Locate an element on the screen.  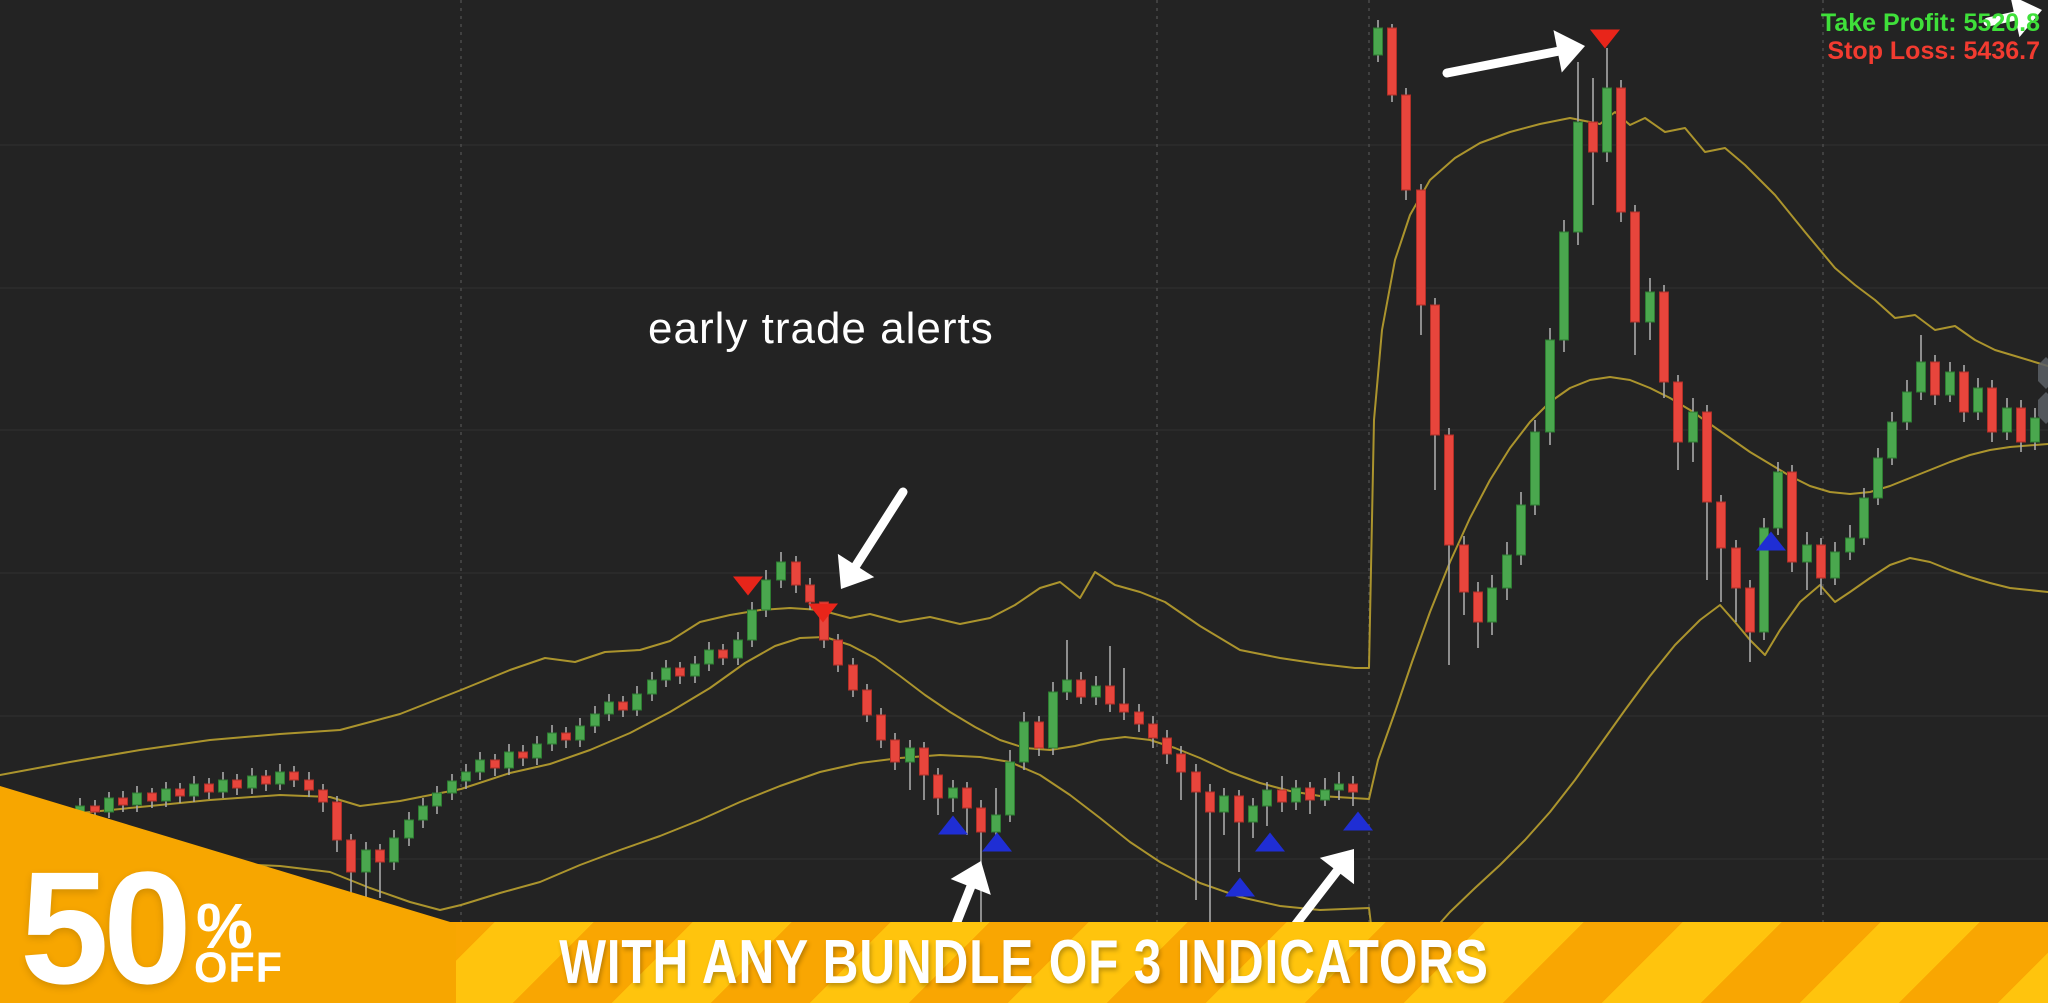
banner-text: WITH ANY BUNDLE OF 3 INDICATORS is located at coordinates (1024, 962).